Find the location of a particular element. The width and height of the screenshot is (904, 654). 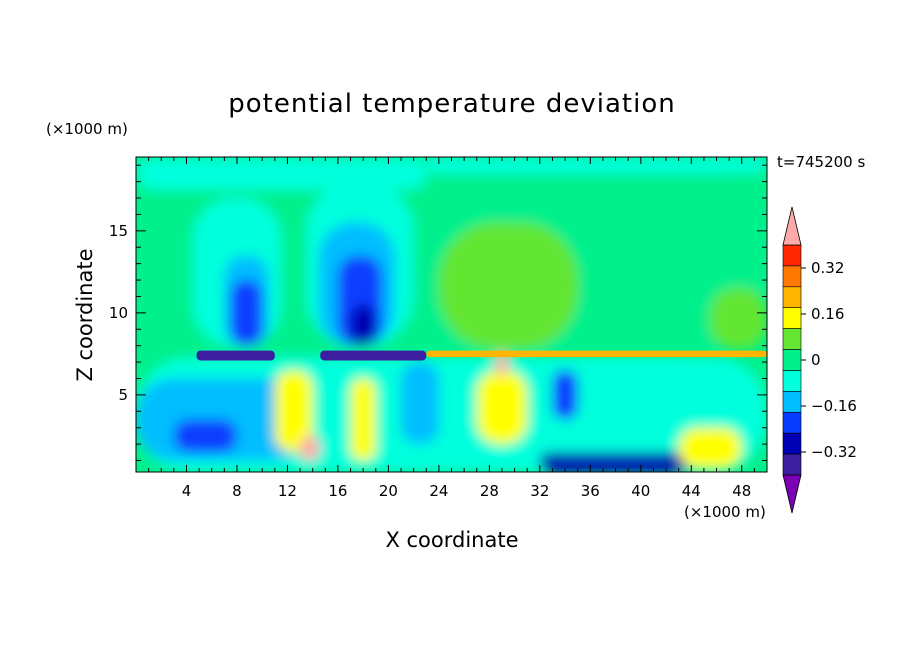

y-axis-unit: (×1000 m) is located at coordinates (87, 129).